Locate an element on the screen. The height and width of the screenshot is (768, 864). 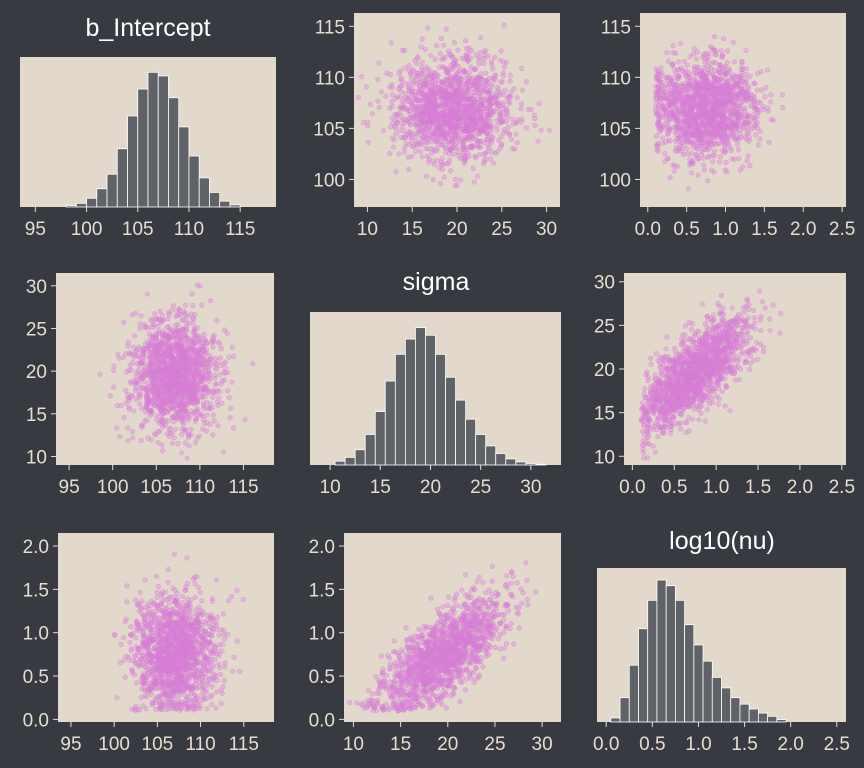
x-tick-label: 10 is located at coordinates (330, 487).